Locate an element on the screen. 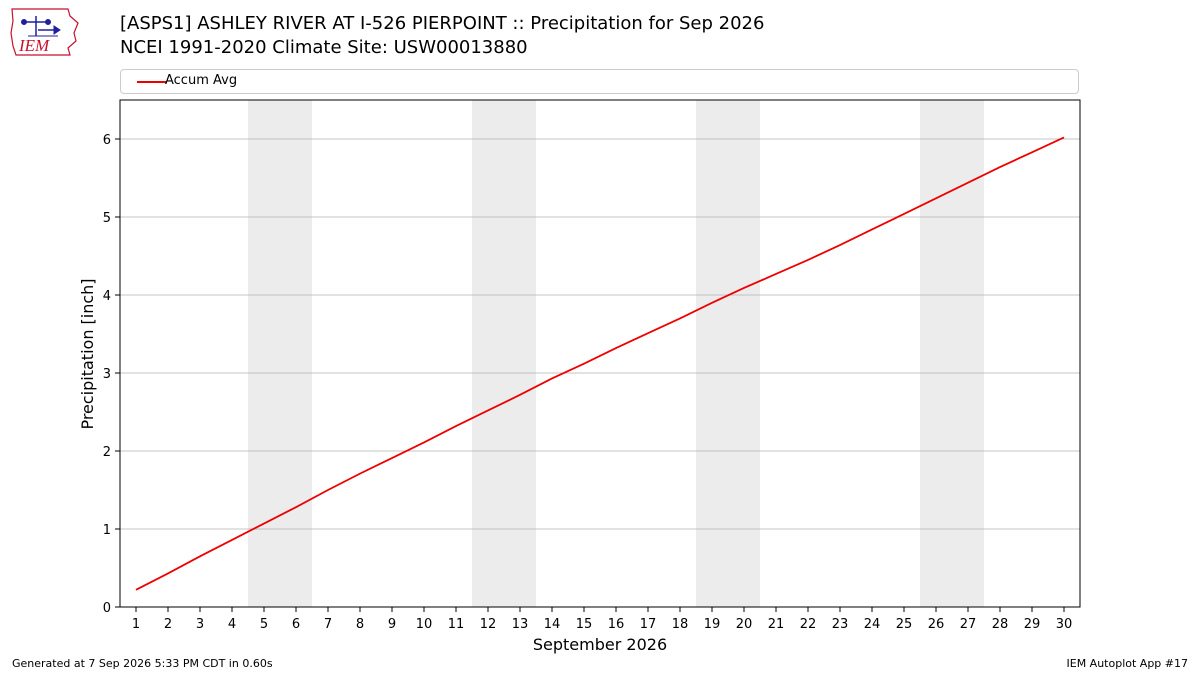 Image resolution: width=1200 pixels, height=675 pixels. iem-logo: IEM is located at coordinates (44, 32).